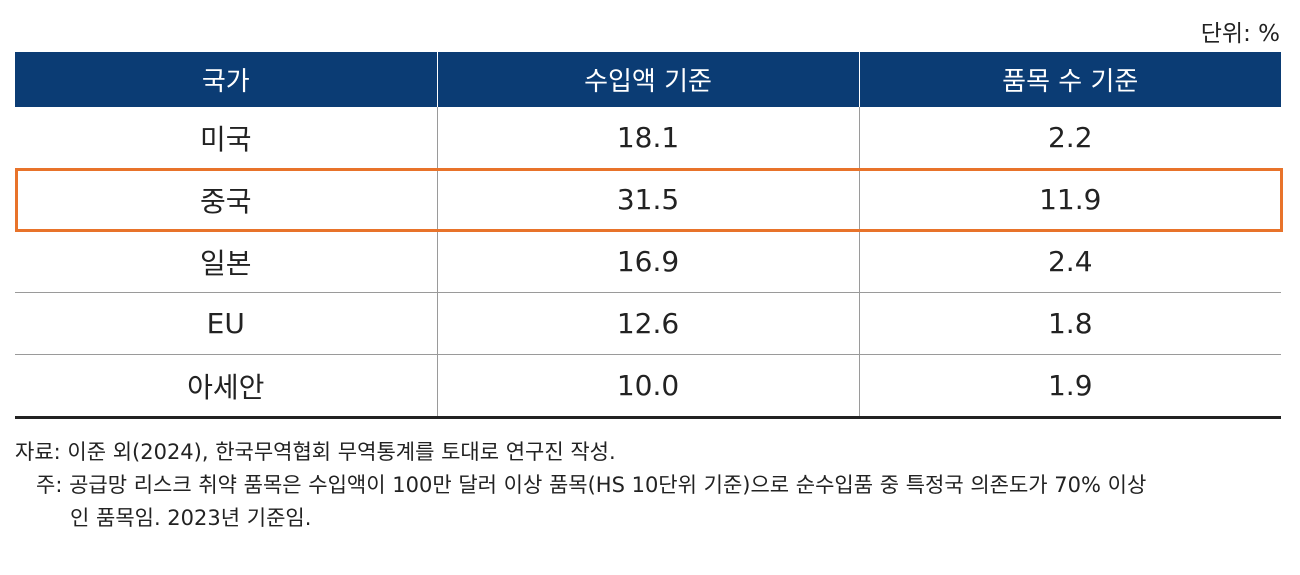 This screenshot has width=1300, height=575. I want to click on cell-import-value: 18.1, so click(647, 138).